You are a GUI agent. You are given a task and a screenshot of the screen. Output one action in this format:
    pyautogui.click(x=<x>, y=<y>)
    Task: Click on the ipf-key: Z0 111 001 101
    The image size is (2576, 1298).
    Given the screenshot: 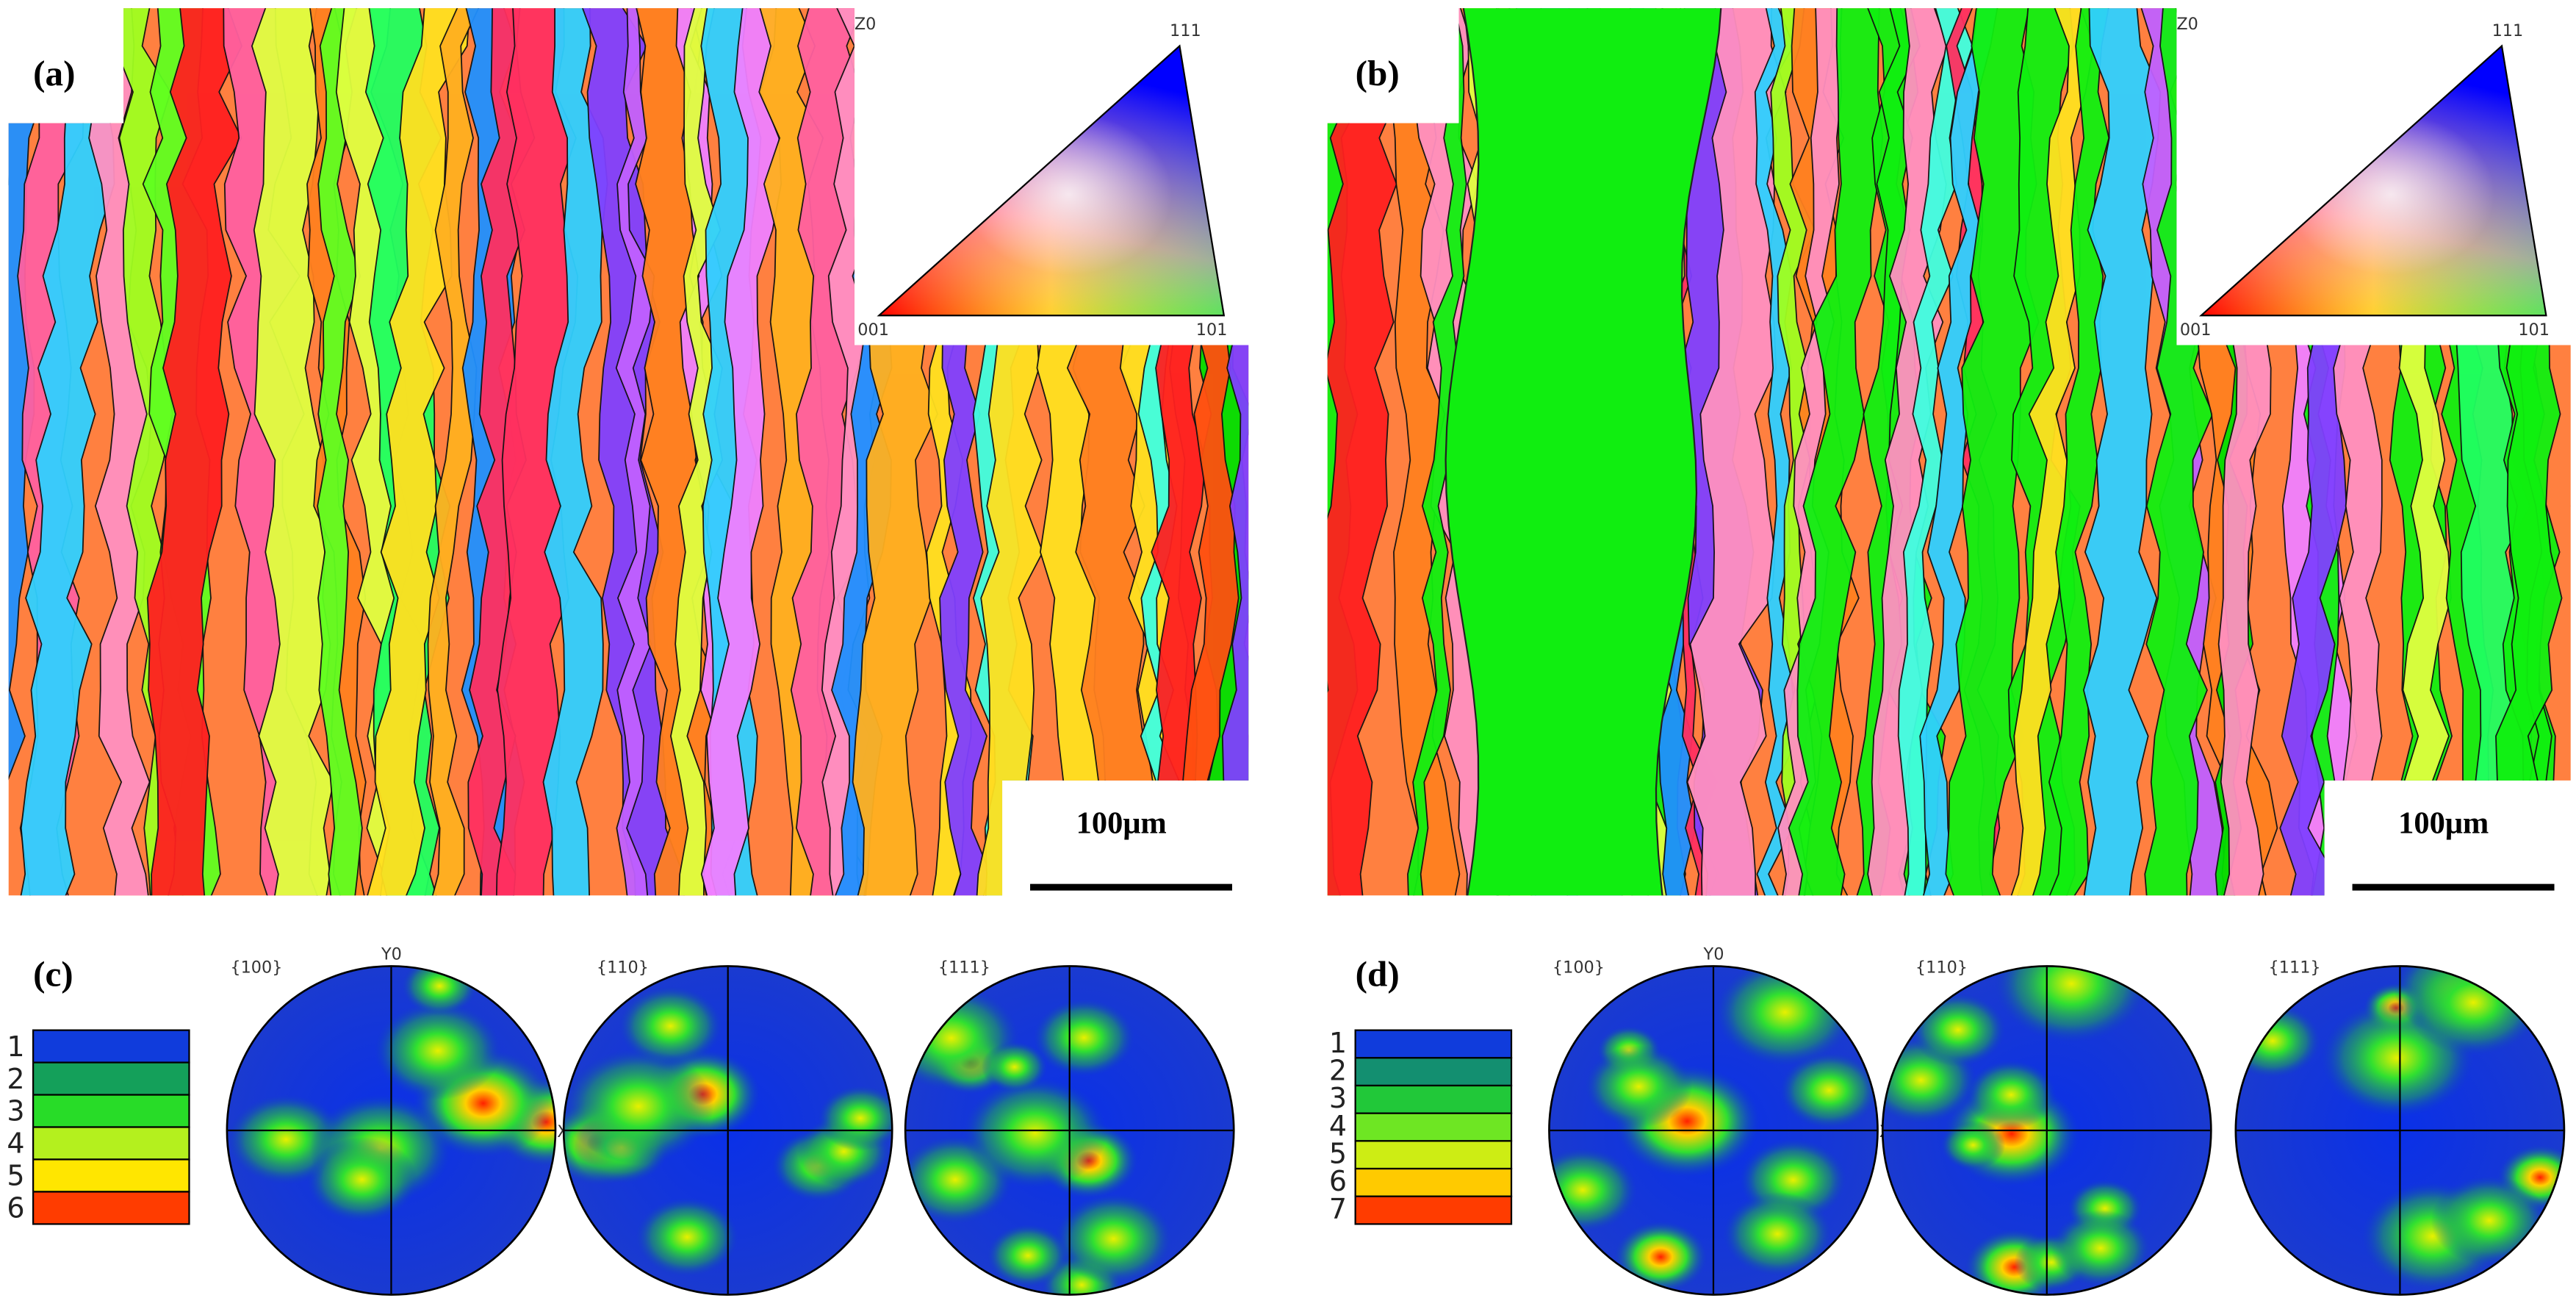 What is the action you would take?
    pyautogui.click(x=1041, y=177)
    